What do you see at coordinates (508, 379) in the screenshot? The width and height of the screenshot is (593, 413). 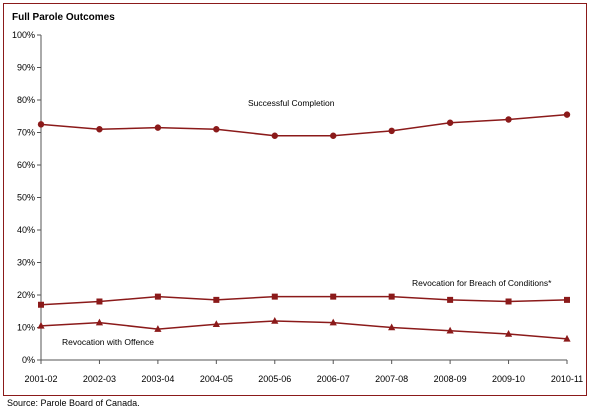 I see `x-tick-label: 2009-10` at bounding box center [508, 379].